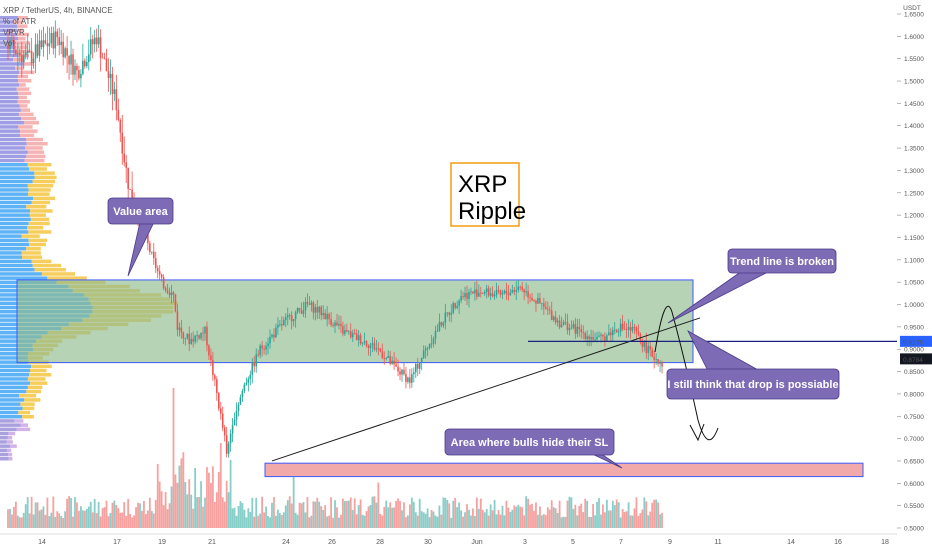 This screenshot has height=550, width=932. I want to click on price-tick-label: 1.5000, so click(914, 82).